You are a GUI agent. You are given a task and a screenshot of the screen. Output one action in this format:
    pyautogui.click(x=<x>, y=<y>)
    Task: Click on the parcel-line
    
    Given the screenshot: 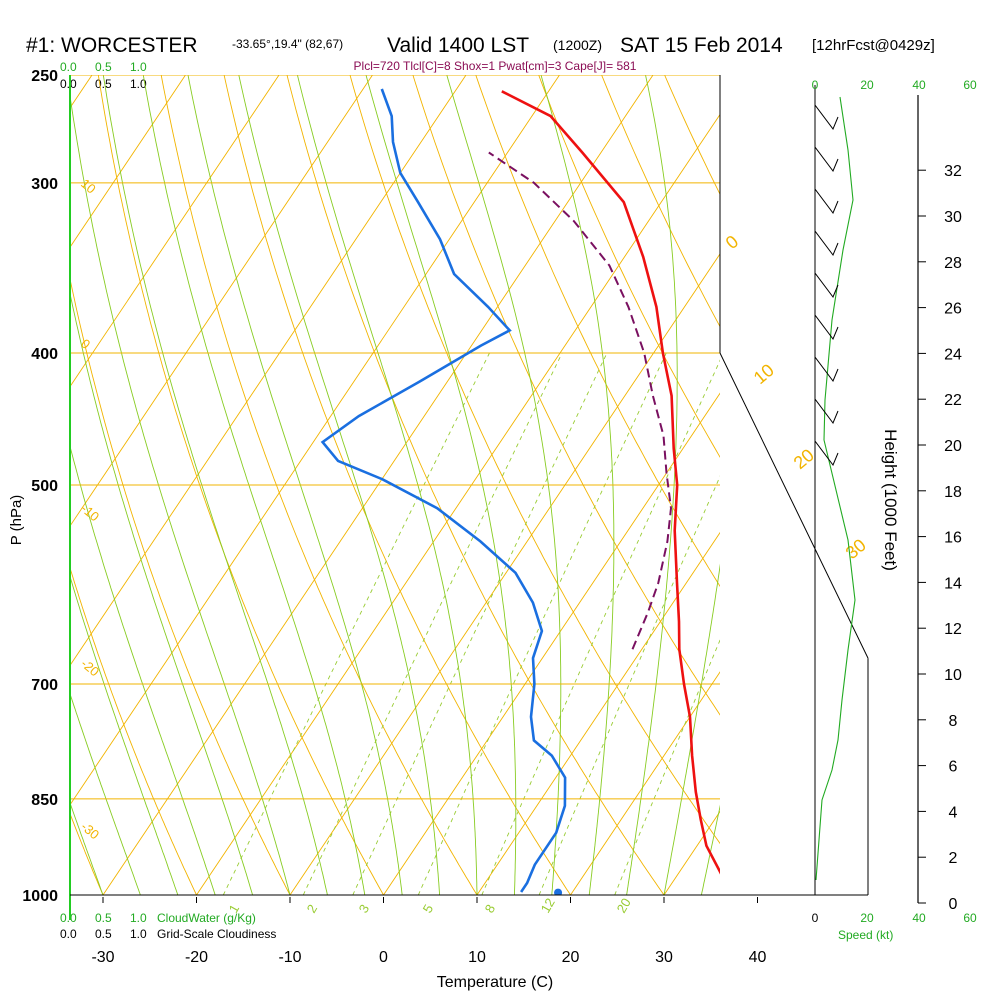 What is the action you would take?
    pyautogui.click(x=580, y=400)
    